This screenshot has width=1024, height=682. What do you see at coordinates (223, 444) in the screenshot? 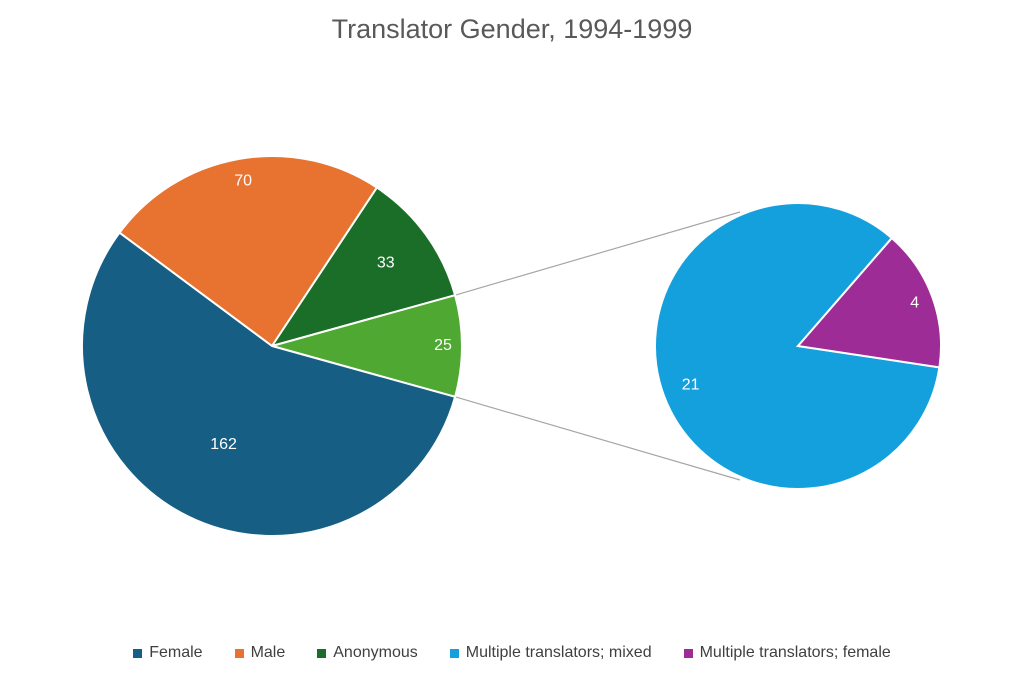
I see `main-data-label: 162` at bounding box center [223, 444].